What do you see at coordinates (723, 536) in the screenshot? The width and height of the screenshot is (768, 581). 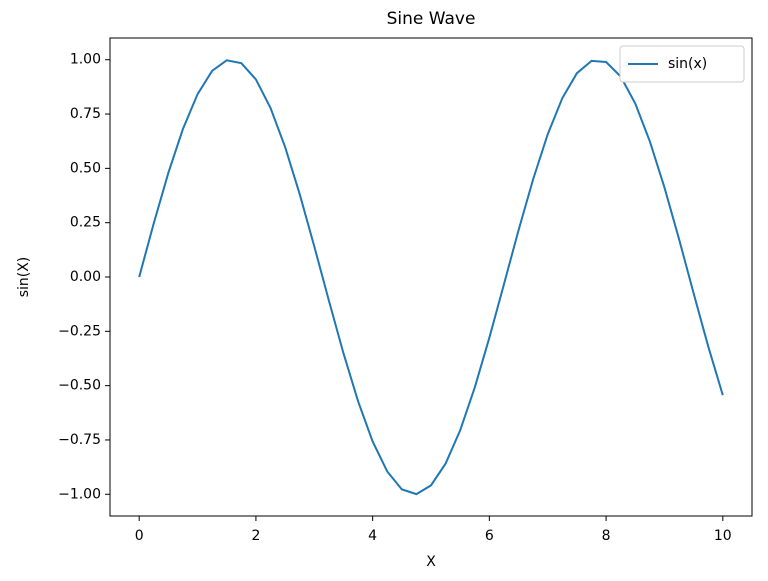 I see `x-tick-label: 10` at bounding box center [723, 536].